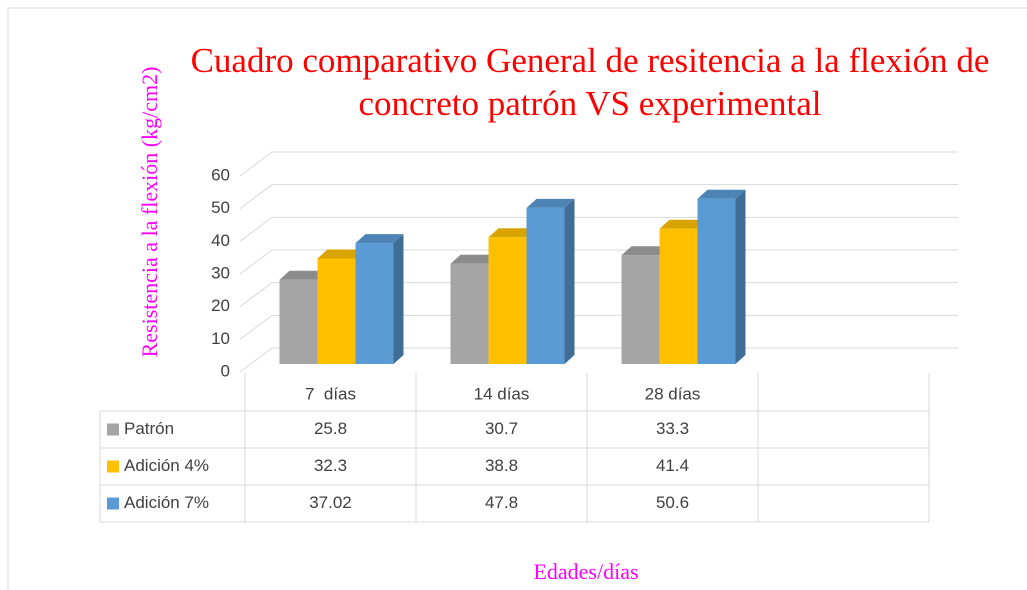 This screenshot has width=1027, height=590. Describe the element at coordinates (220, 338) in the screenshot. I see `y-tick-label: 10` at that location.